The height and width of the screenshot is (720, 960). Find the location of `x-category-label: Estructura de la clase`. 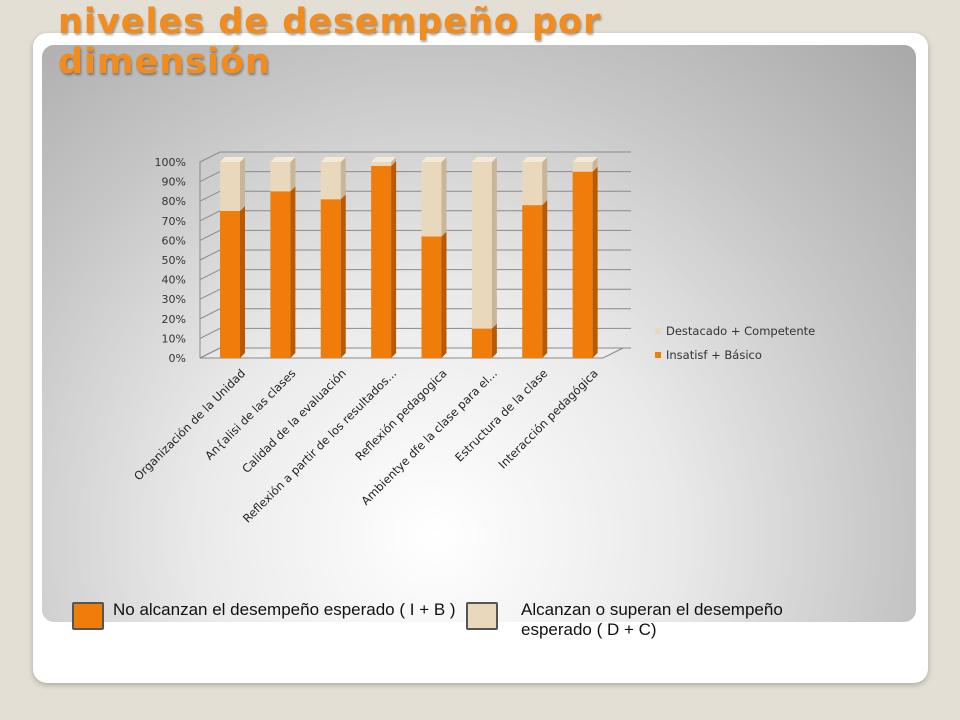

x-category-label: Estructura de la clase is located at coordinates (501, 415).